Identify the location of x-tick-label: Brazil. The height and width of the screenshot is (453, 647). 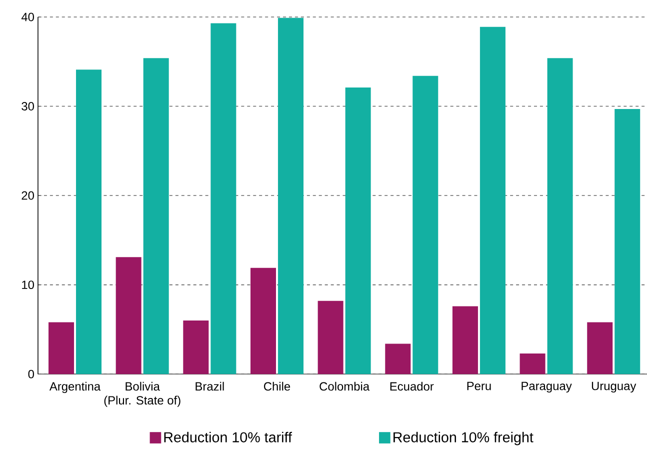
(210, 386).